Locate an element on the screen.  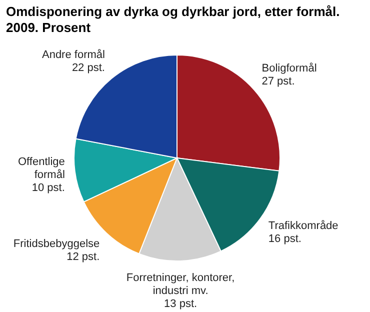
slice-label: Fritidsbebyggelse is located at coordinates (56, 244).